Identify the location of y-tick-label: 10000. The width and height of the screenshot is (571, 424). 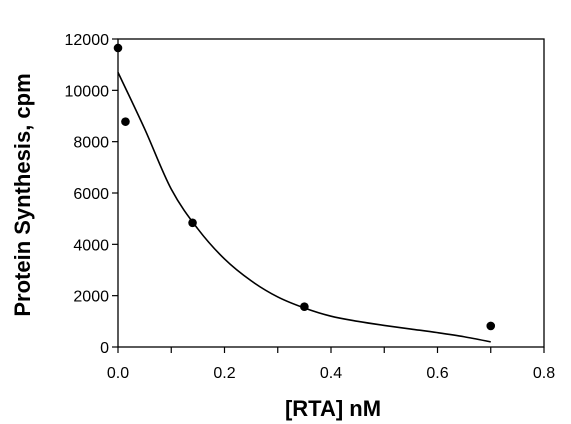
(87, 91).